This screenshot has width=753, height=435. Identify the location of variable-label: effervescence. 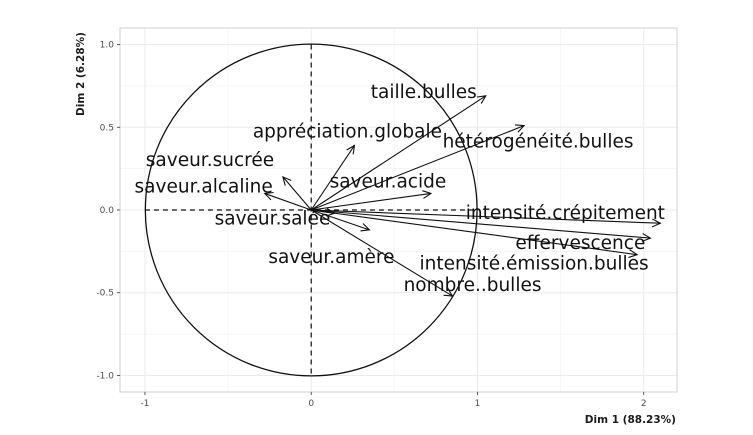
(580, 243).